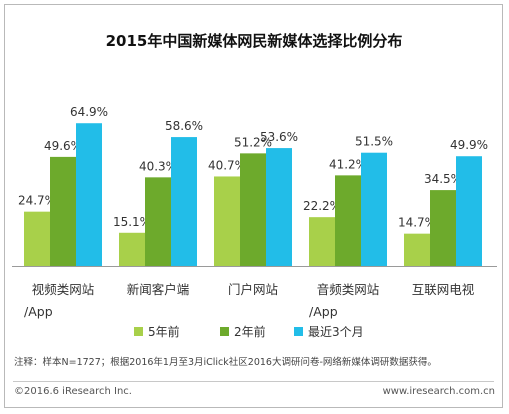 This screenshot has height=414, width=509. I want to click on data-label-2-1: 49.6%, so click(63, 146).